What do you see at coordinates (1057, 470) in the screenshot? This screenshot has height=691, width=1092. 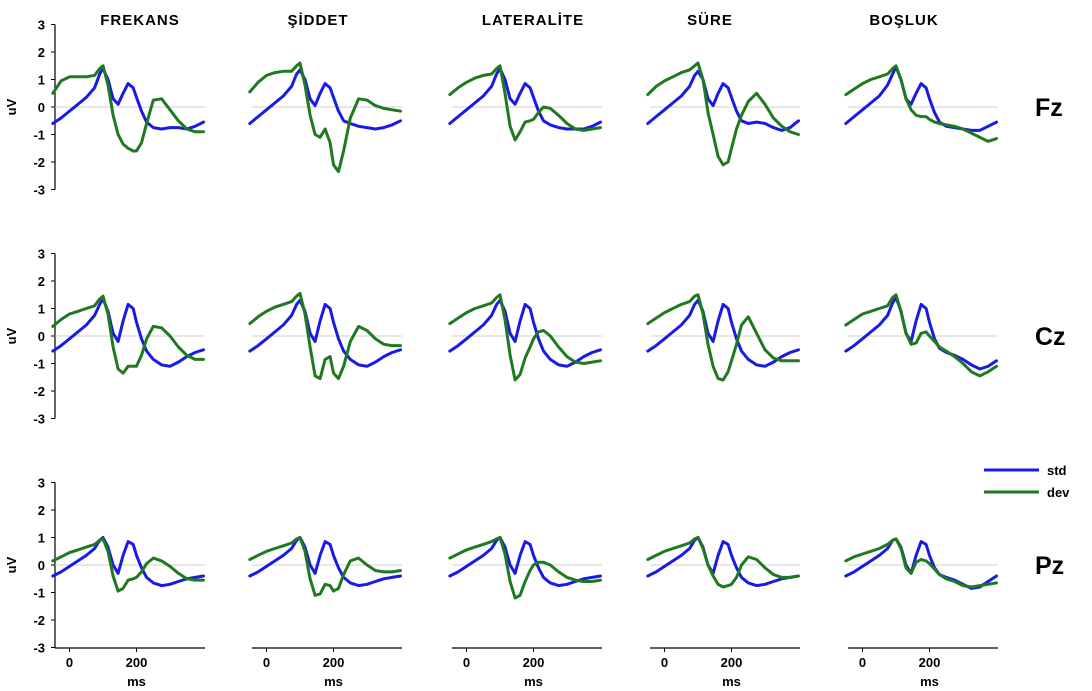 I see `legend-label-std: std` at bounding box center [1057, 470].